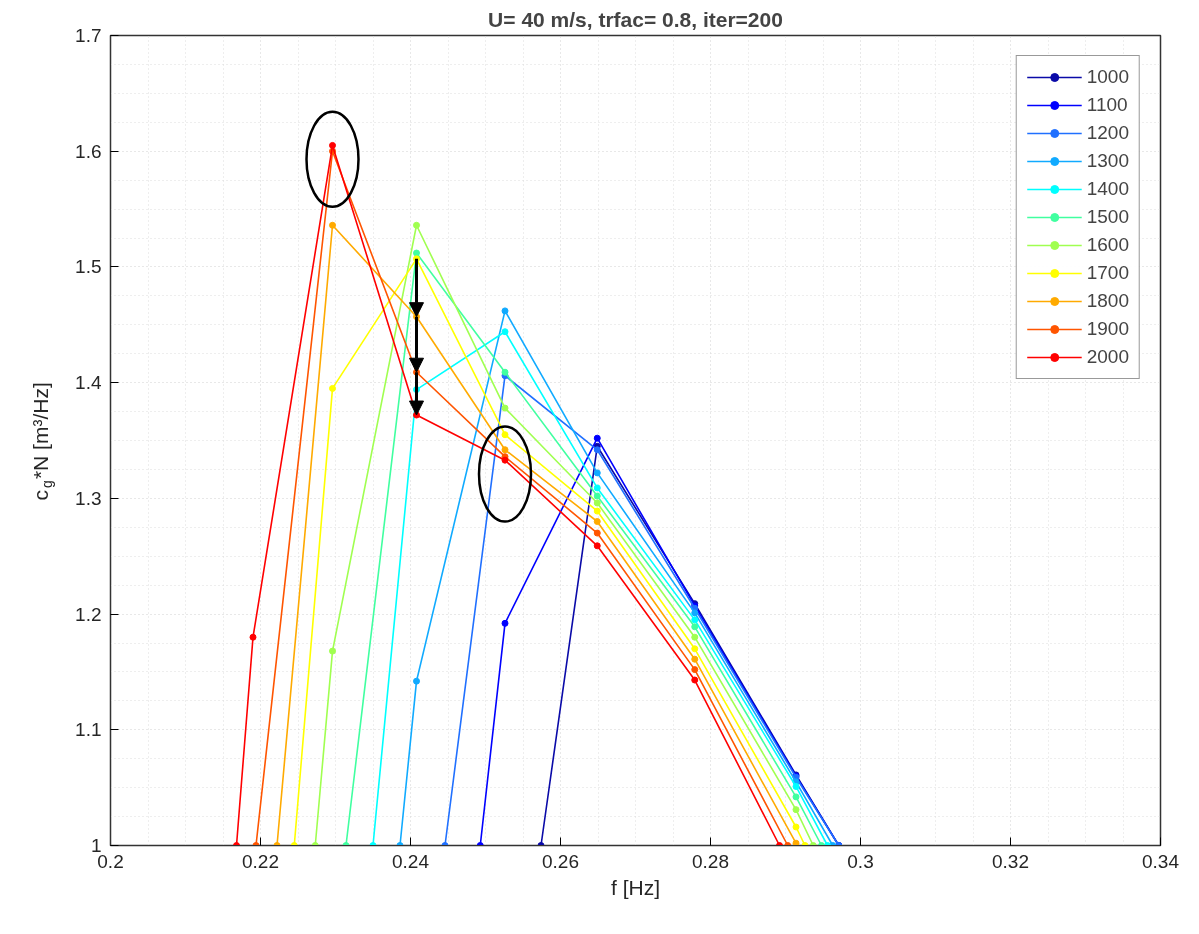  What do you see at coordinates (1107, 189) in the screenshot?
I see `legend-label: 1400` at bounding box center [1107, 189].